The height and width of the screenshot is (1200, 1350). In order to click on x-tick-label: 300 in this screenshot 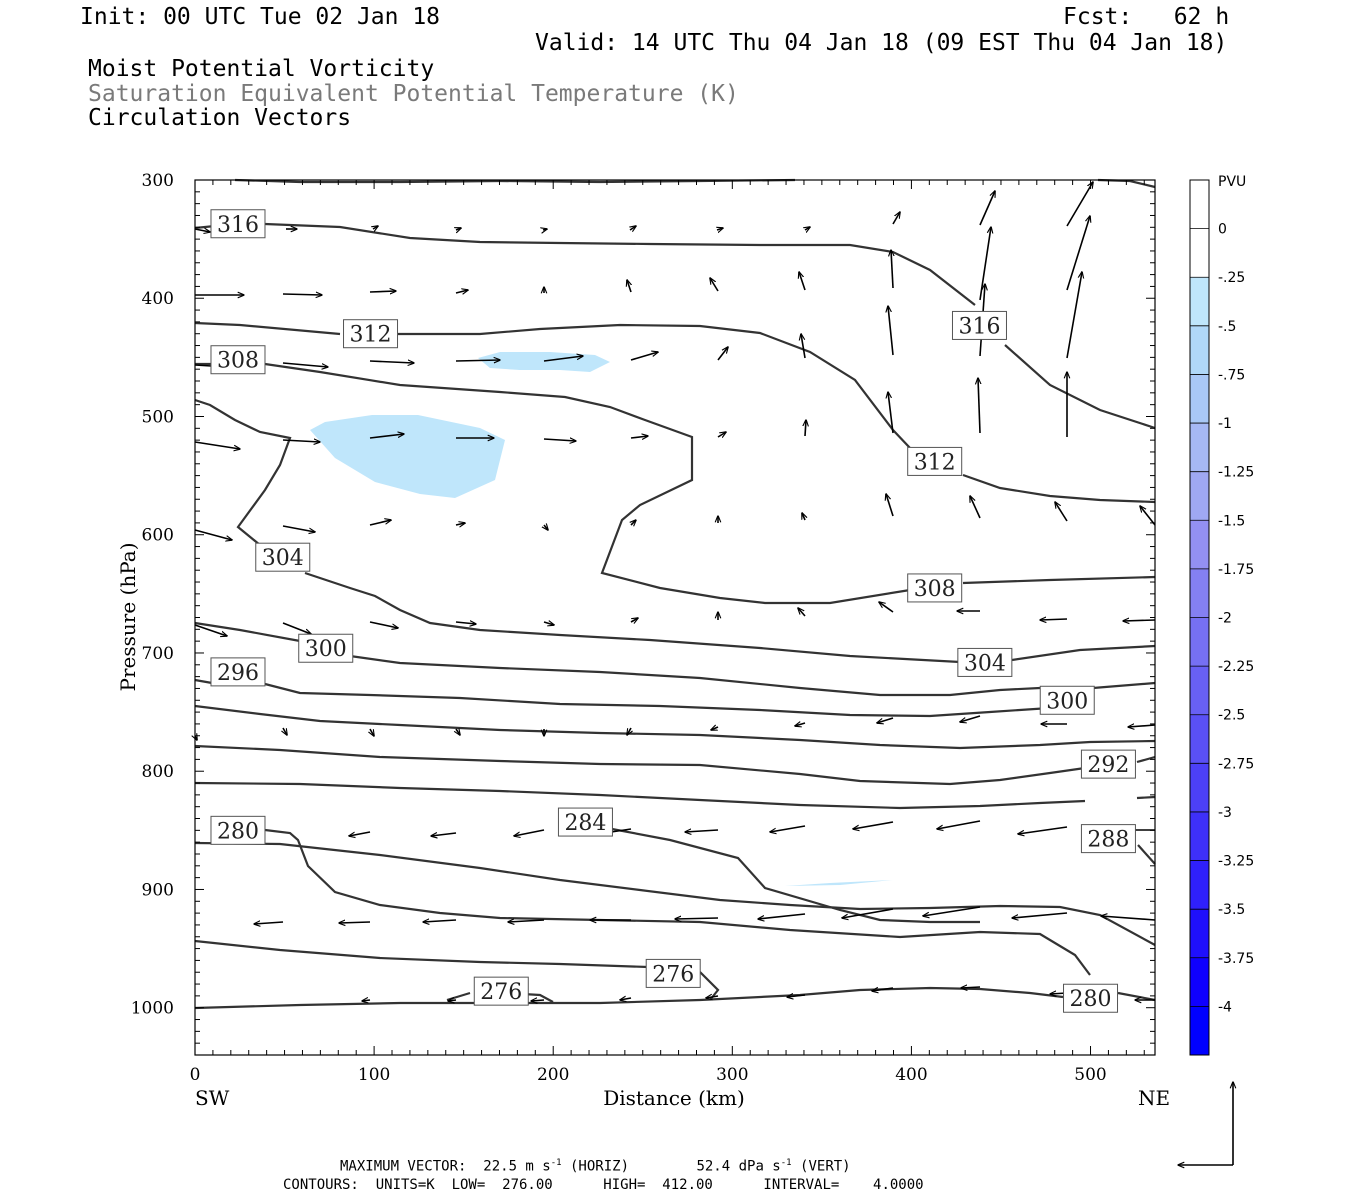, I will do `click(732, 1075)`.